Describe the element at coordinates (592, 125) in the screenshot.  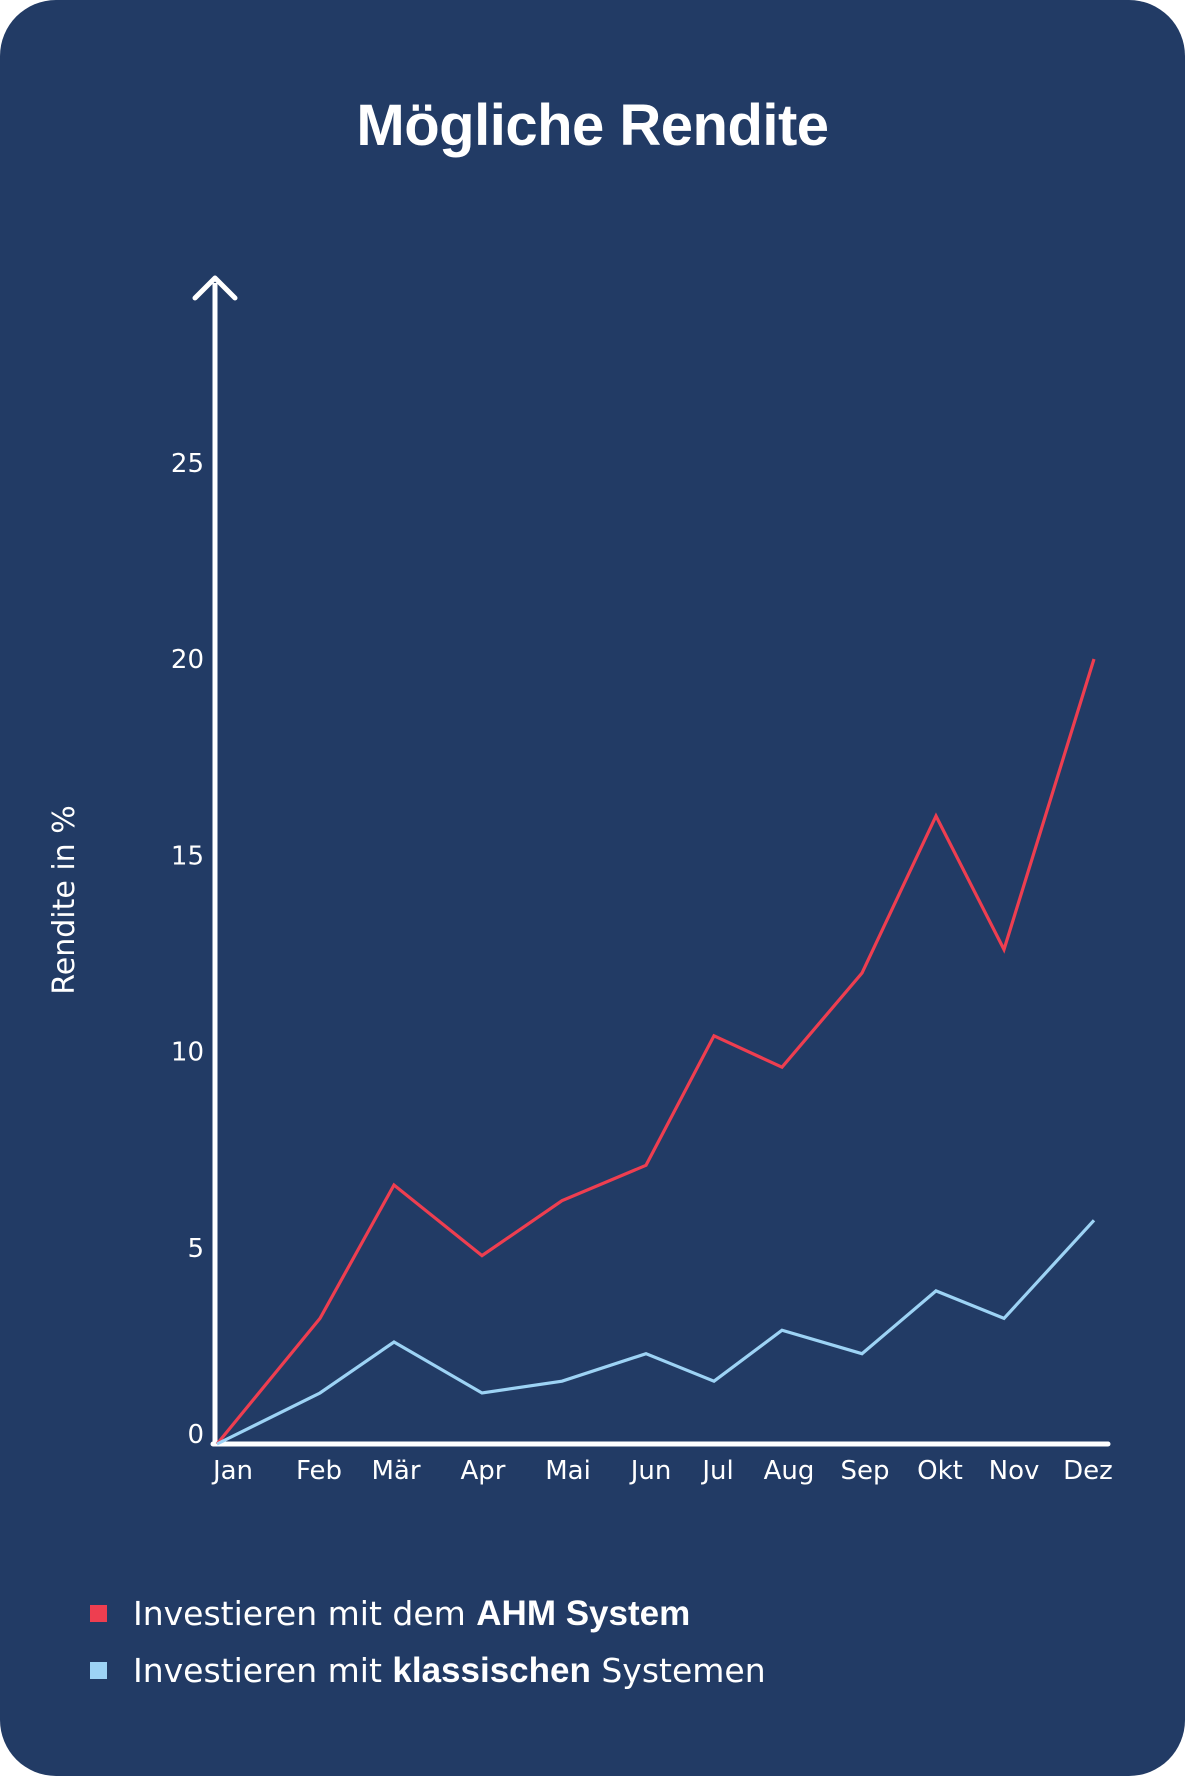
I see `chart-title: Mögliche Rendite` at that location.